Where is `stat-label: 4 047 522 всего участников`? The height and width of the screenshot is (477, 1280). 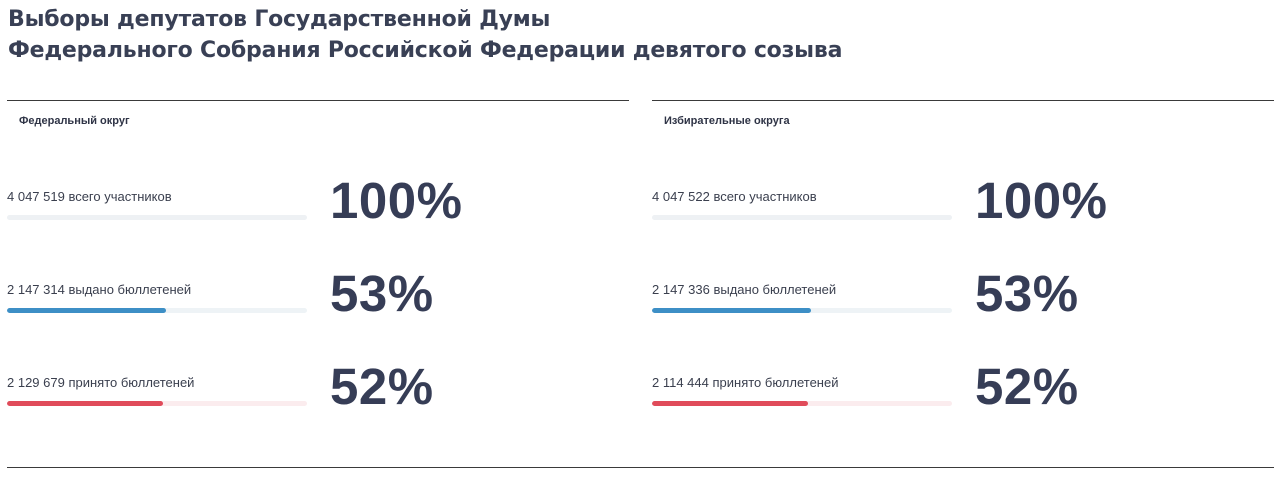
stat-label: 4 047 522 всего участников is located at coordinates (734, 196).